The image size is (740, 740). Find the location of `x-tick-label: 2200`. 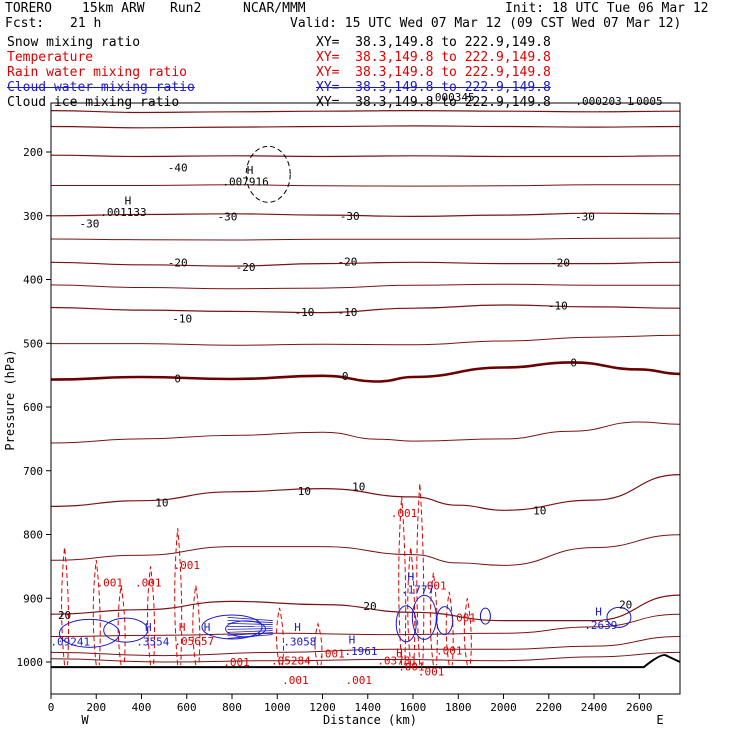

x-tick-label: 2200 is located at coordinates (549, 707).